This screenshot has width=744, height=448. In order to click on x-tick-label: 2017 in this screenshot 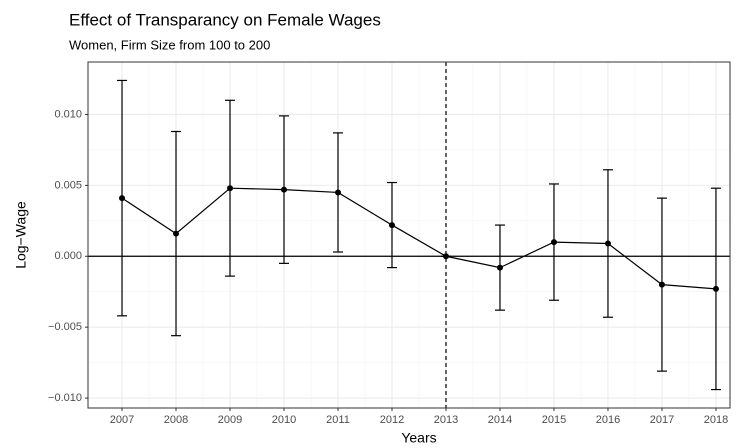, I will do `click(662, 420)`.